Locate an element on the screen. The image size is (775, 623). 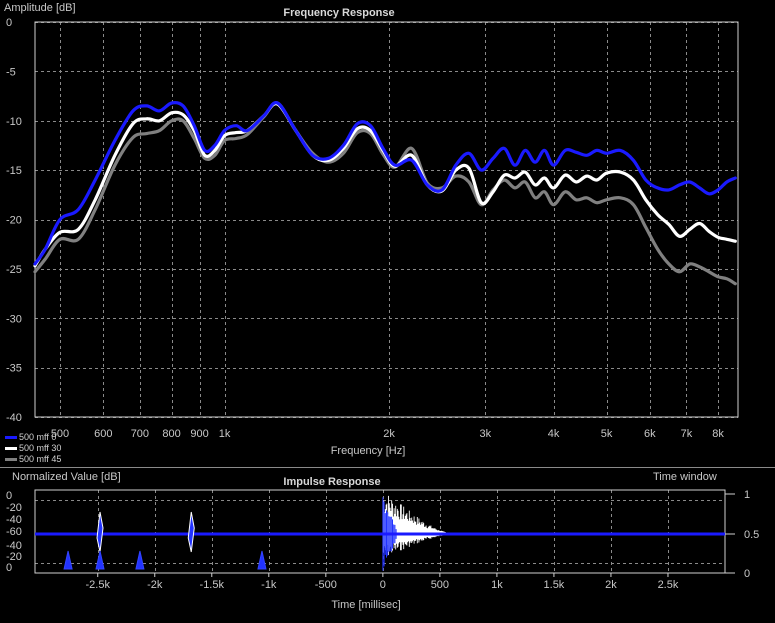
ir-right-tick-label: 0 is located at coordinates (747, 574).